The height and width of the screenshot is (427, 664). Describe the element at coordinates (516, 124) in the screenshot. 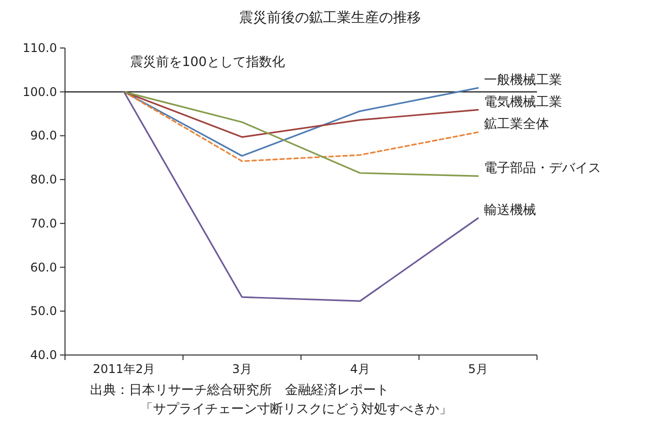

I see `series-label: 鉱工業全体` at that location.